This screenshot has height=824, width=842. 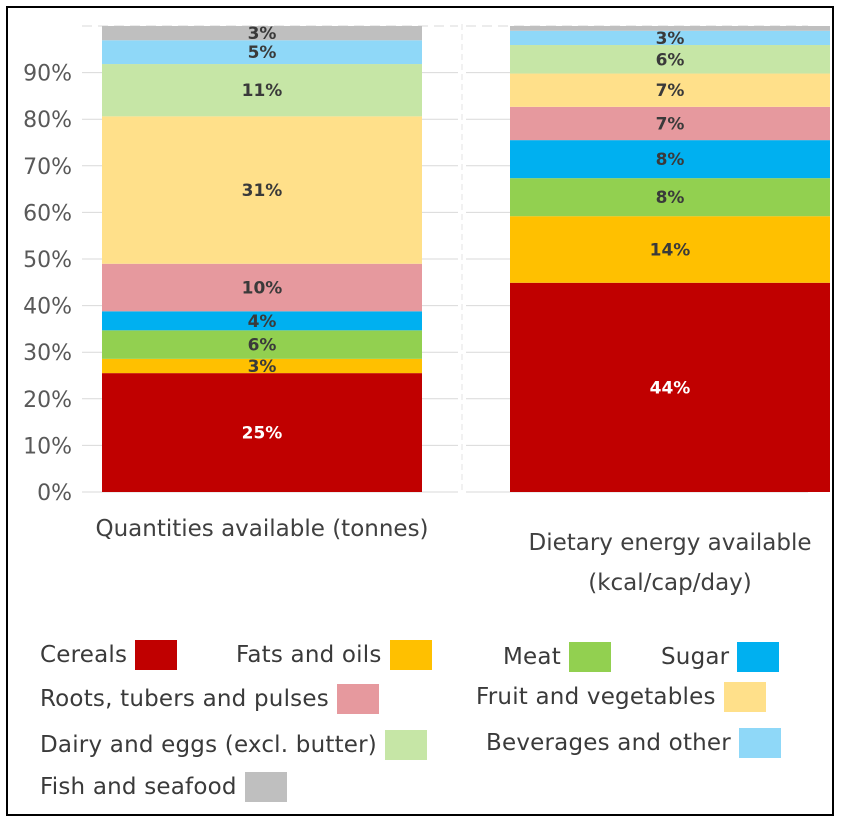 I want to click on y-tick-label: 90%, so click(x=47, y=74).